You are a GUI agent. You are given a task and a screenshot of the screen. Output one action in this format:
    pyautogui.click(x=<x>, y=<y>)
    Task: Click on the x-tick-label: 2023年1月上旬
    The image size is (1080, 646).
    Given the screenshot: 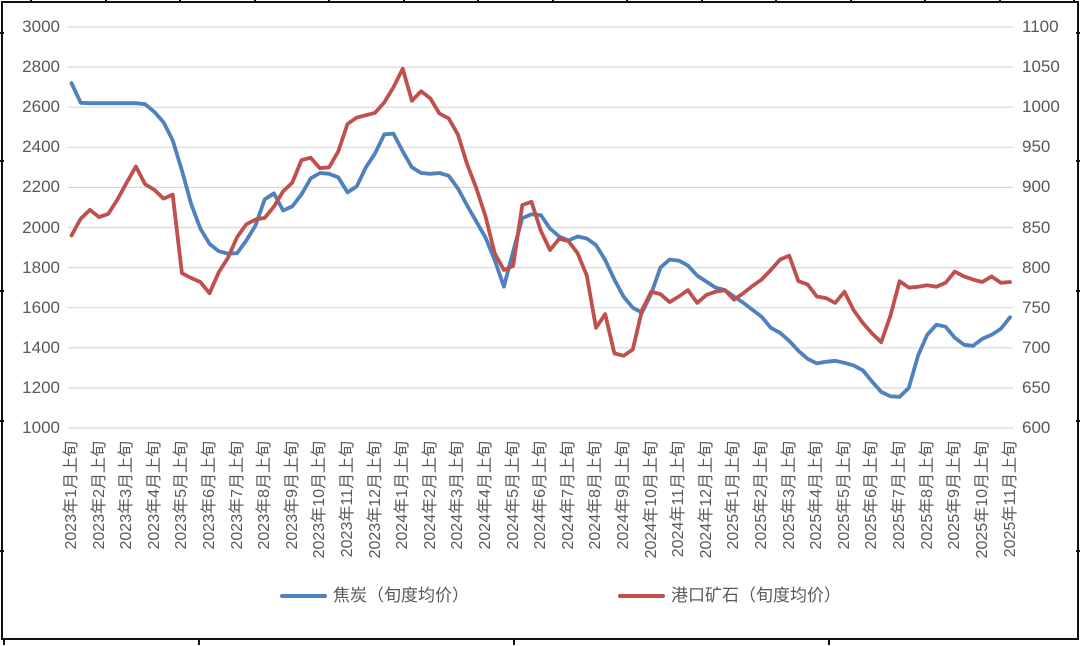 What is the action you would take?
    pyautogui.click(x=71, y=495)
    